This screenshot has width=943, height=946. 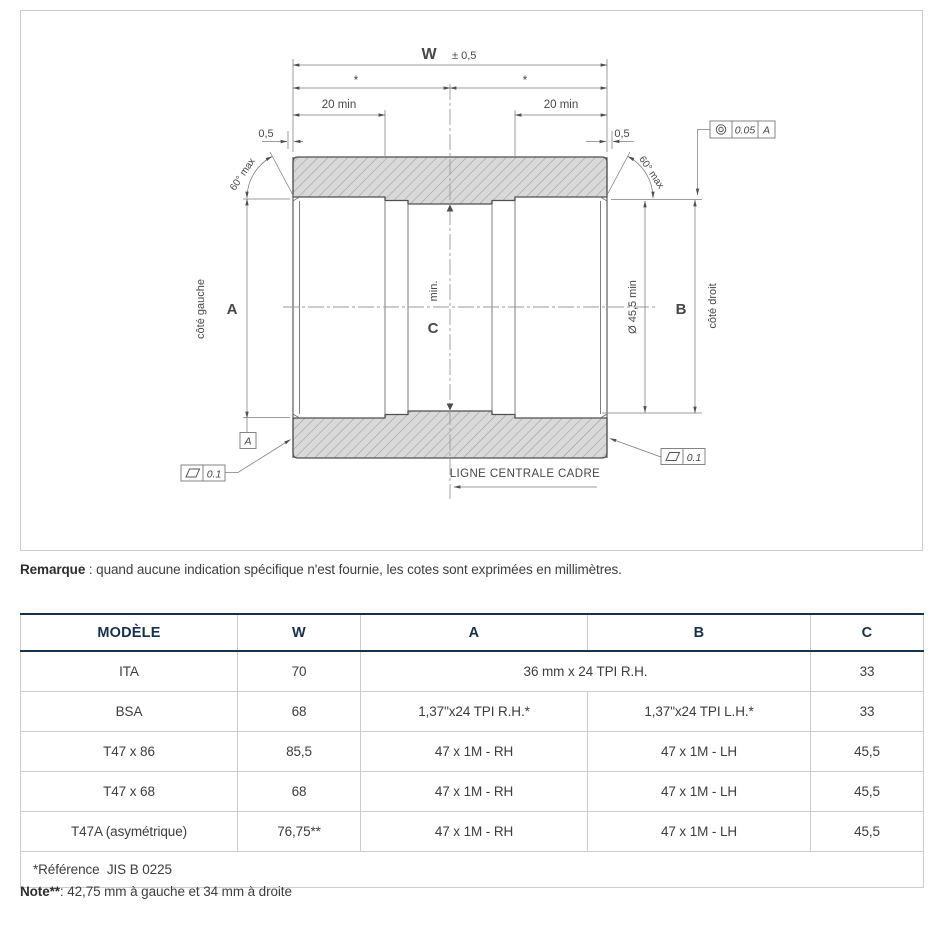 What do you see at coordinates (657, 451) in the screenshot?
I see `fcf-flatness-right: 0.1` at bounding box center [657, 451].